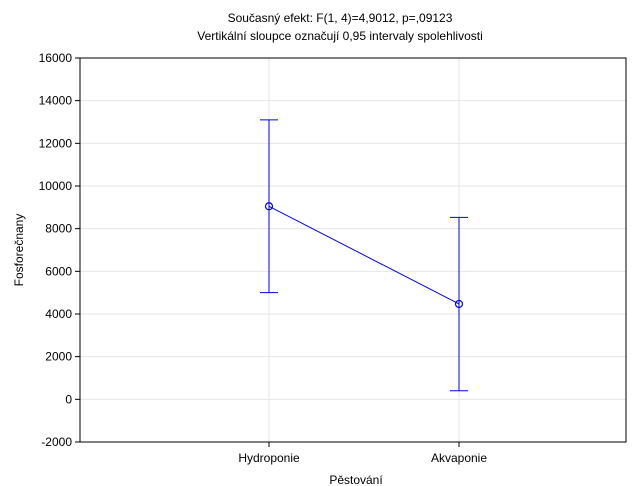  I want to click on x-axis-label: Pěstování, so click(356, 479).